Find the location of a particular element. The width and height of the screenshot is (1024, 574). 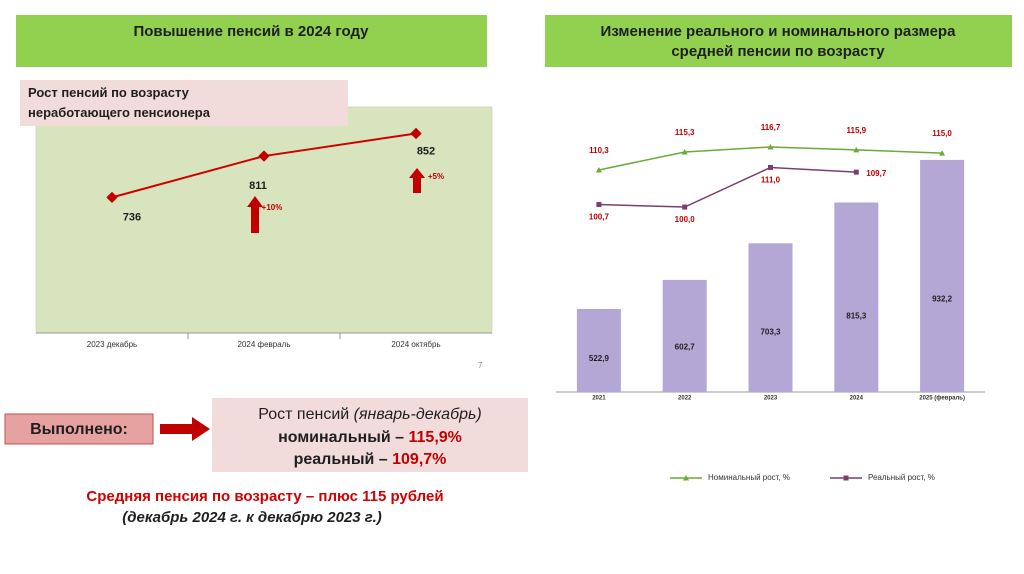

annotation: +10% is located at coordinates (272, 207).